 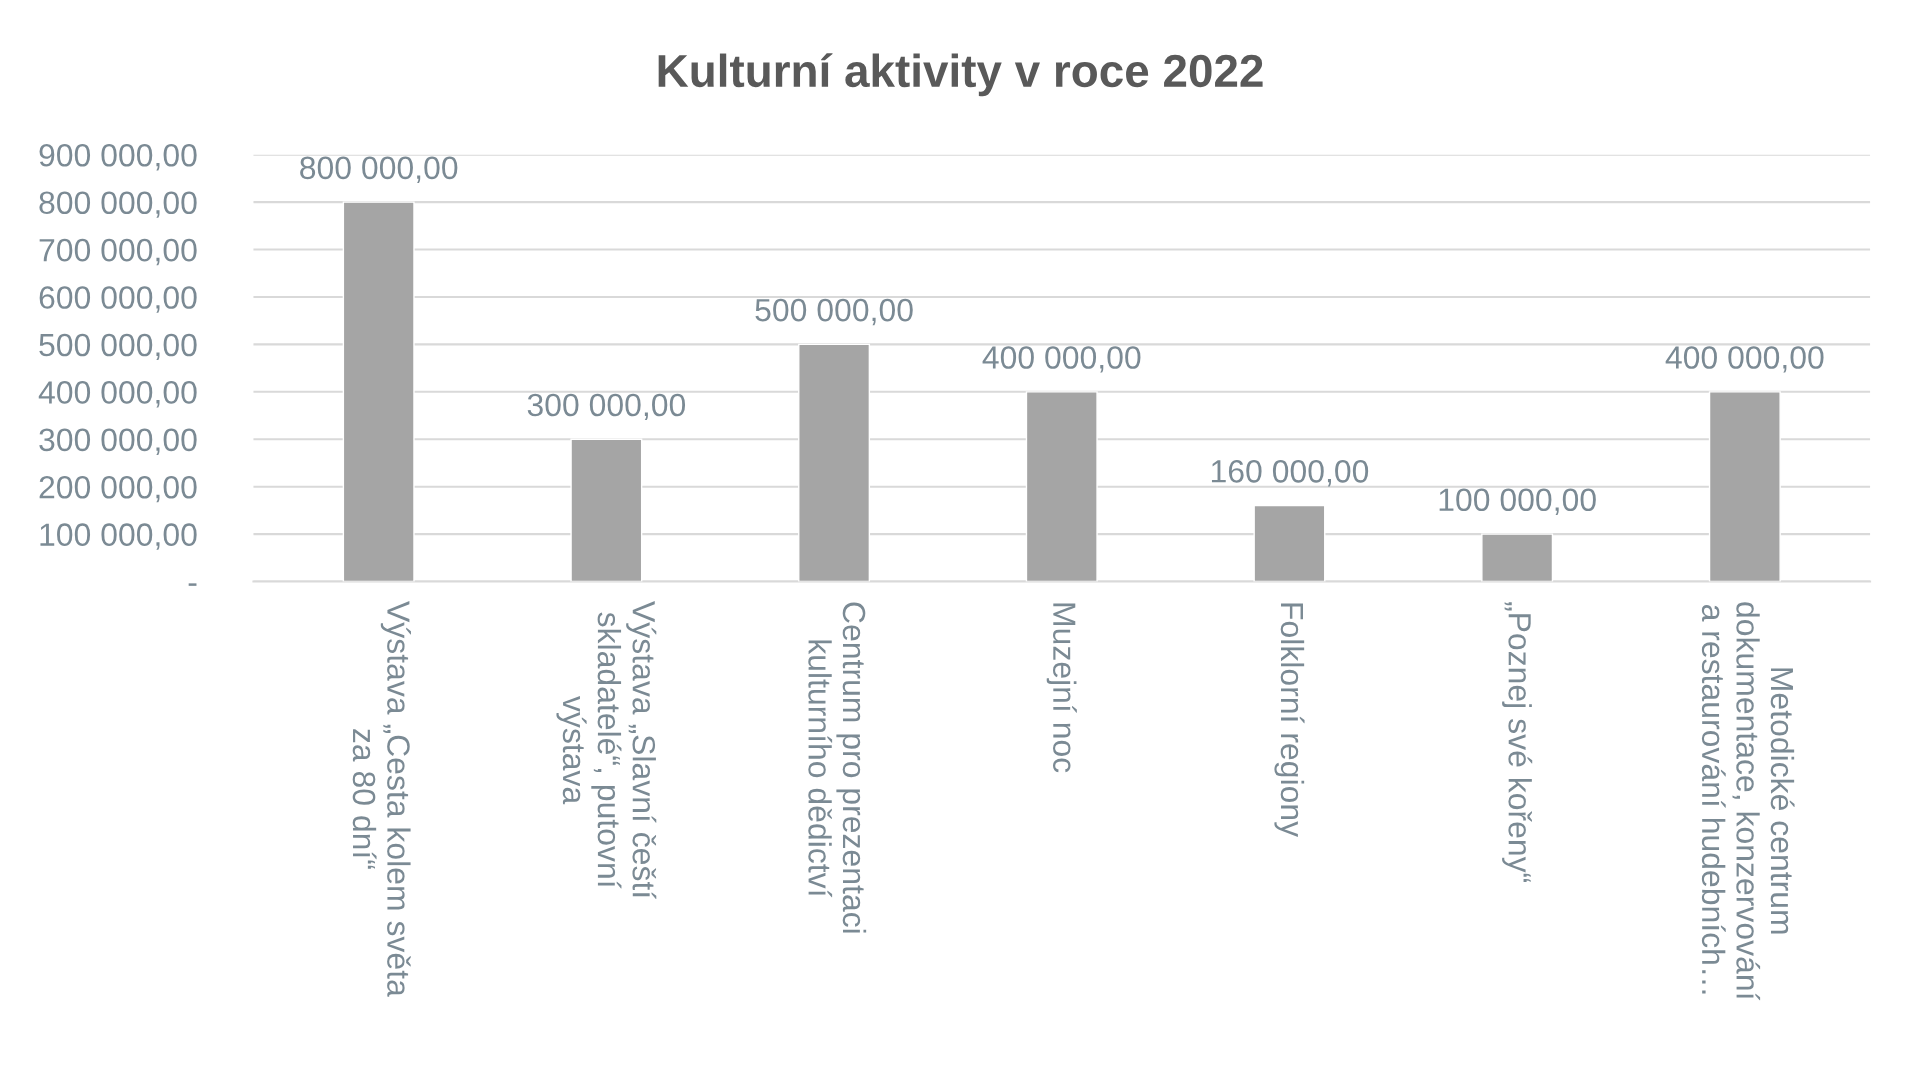 I want to click on x-tick-label: Muzejní noc, so click(x=1061, y=688).